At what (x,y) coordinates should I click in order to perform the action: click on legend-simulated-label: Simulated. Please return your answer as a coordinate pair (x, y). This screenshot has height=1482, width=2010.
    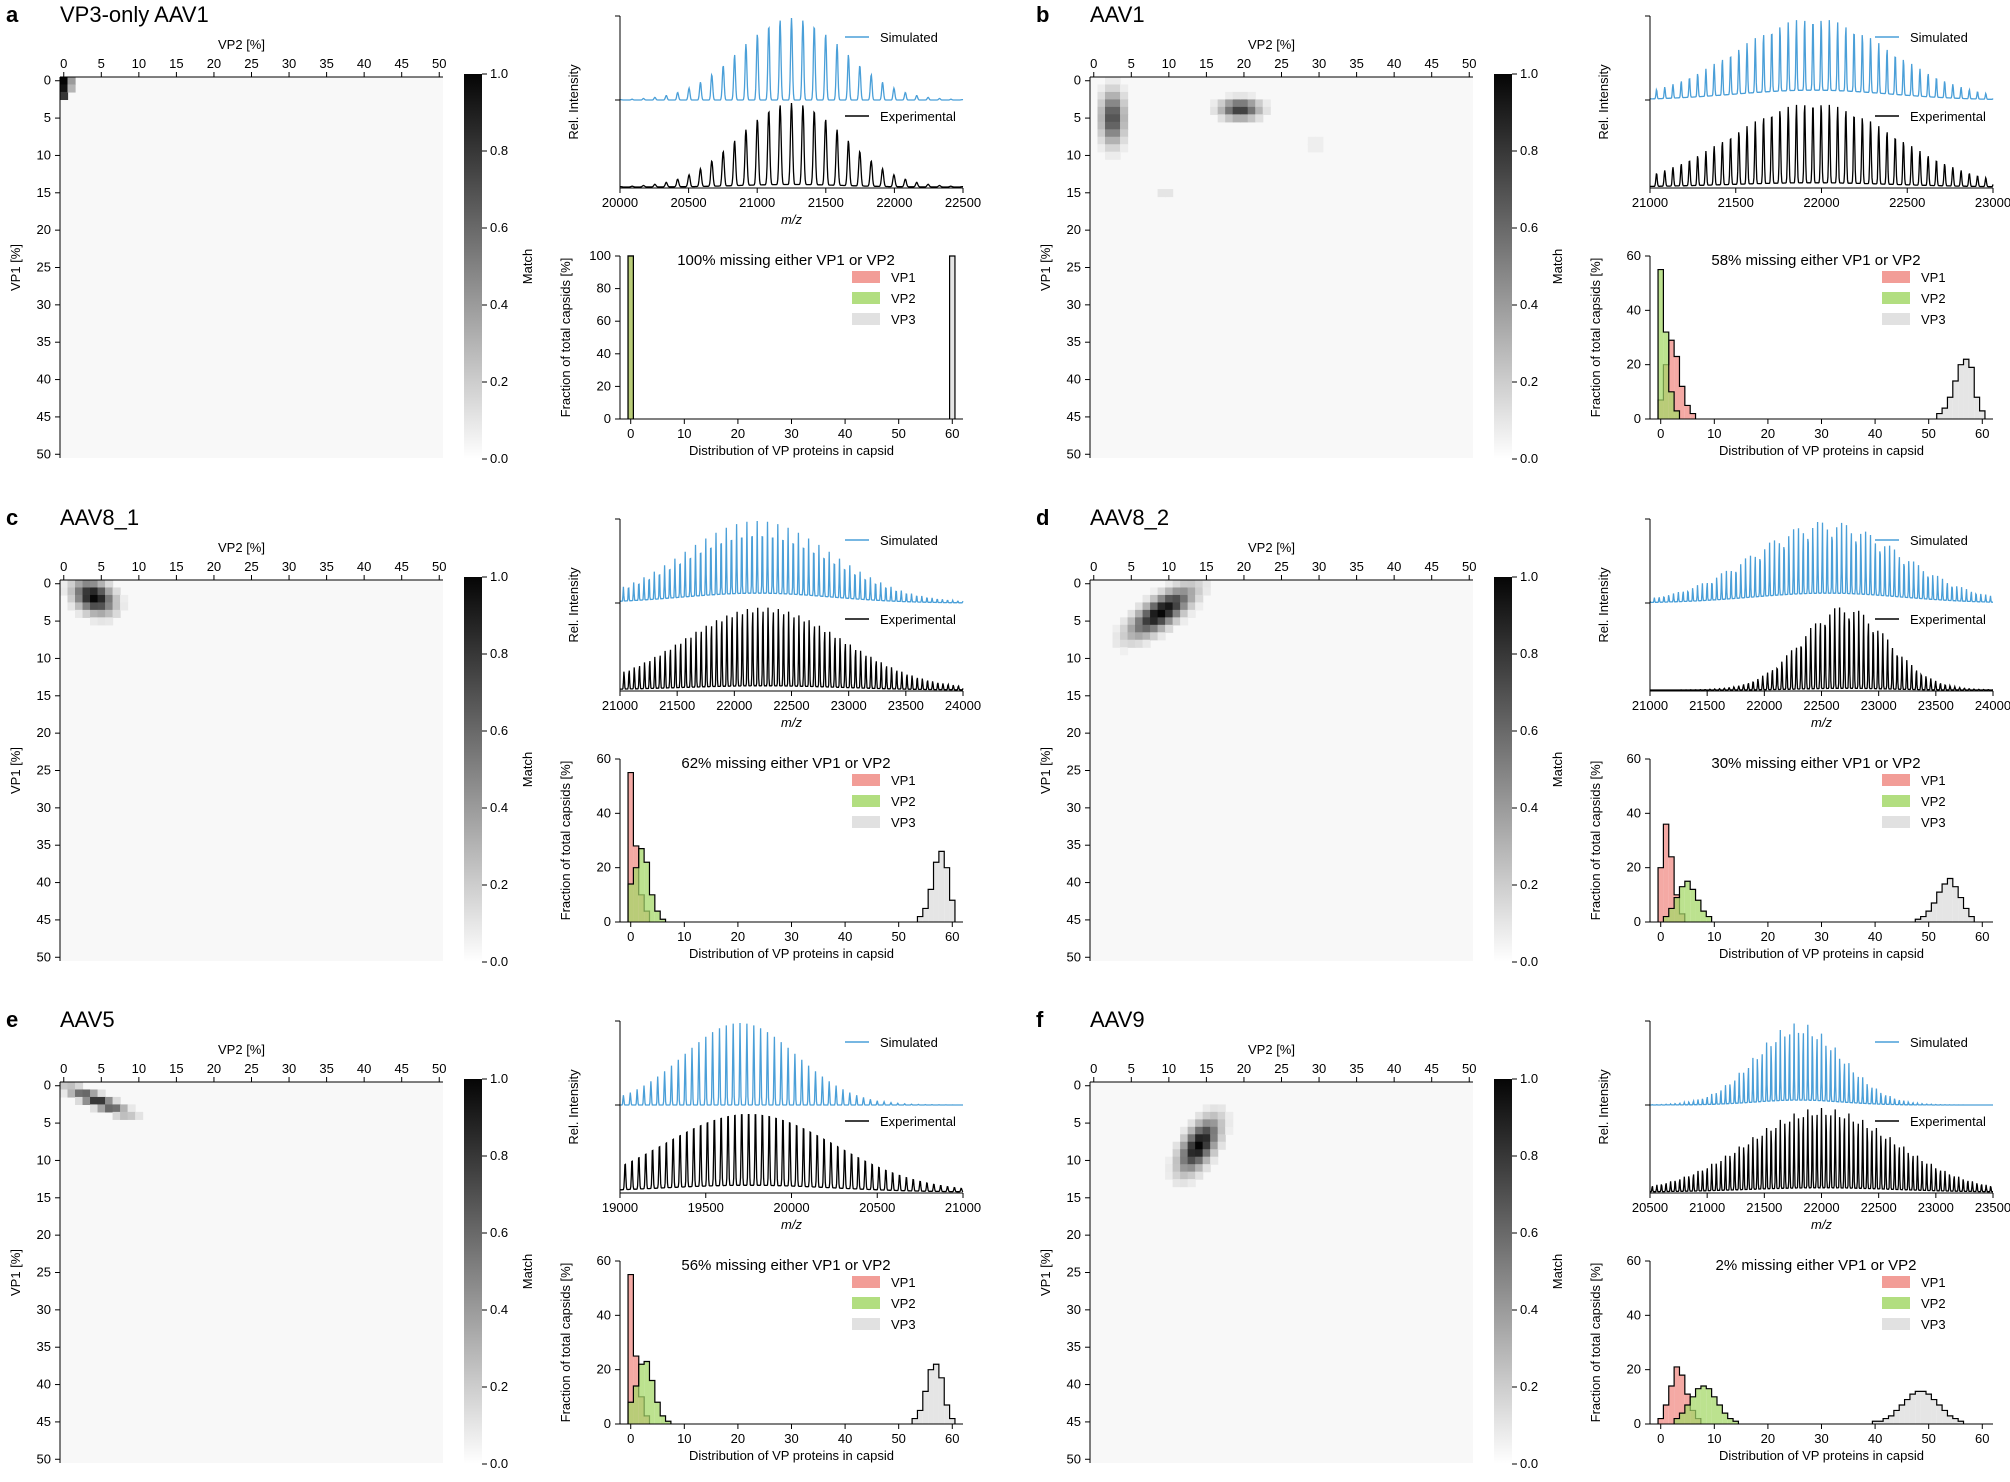
    Looking at the image, I should click on (1939, 37).